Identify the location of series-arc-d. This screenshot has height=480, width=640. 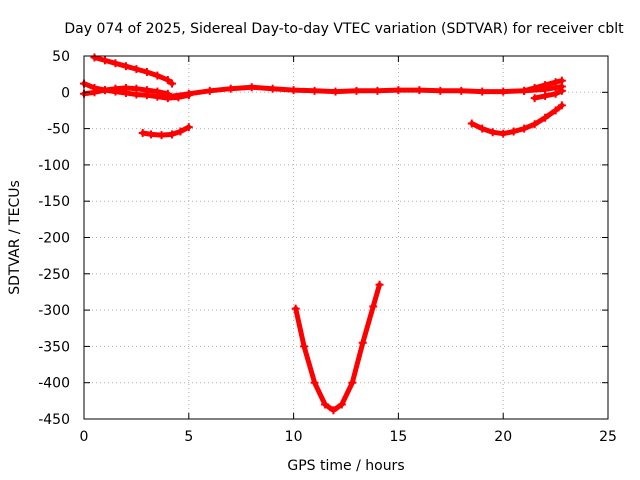
(364, 91).